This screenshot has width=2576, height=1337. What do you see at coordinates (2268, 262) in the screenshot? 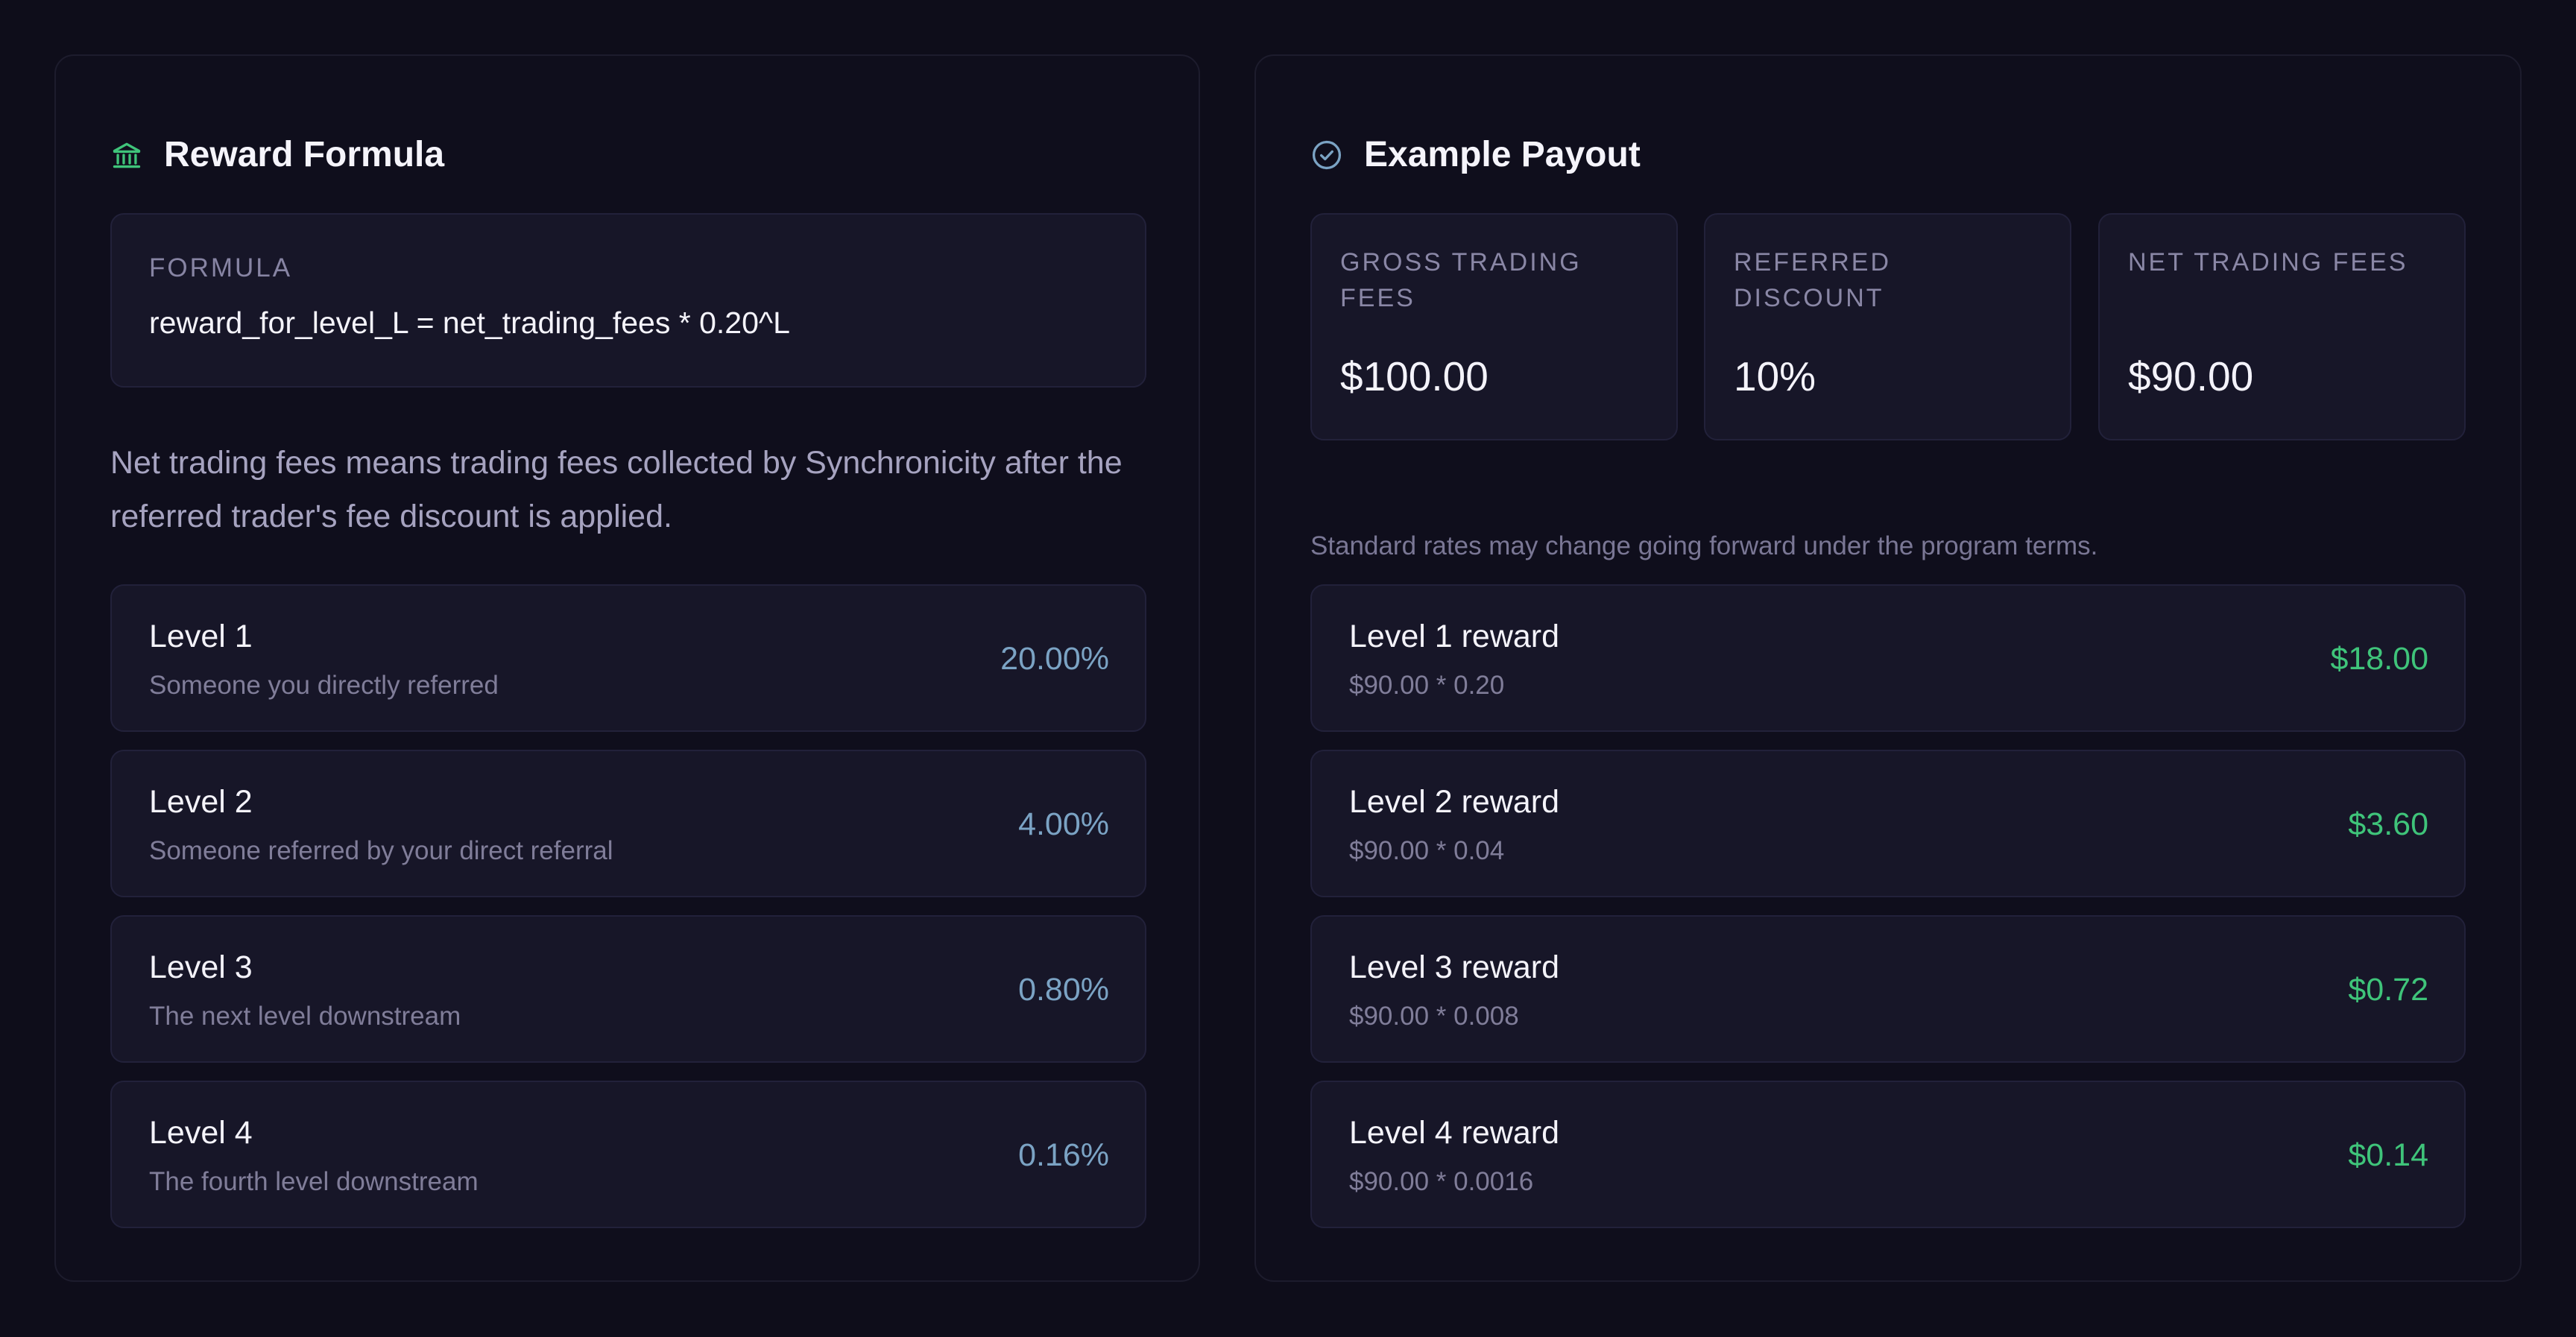
I see `stat-label: NET TRADING FEES` at bounding box center [2268, 262].